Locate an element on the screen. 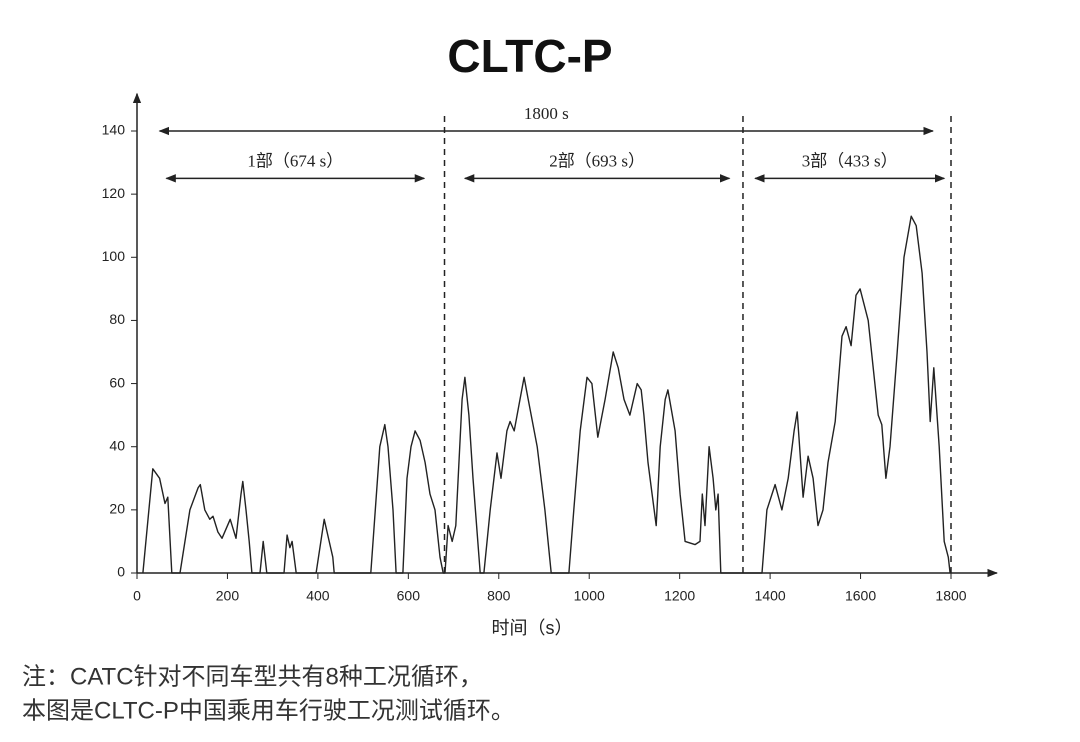  span-label: 1800 s is located at coordinates (546, 113).